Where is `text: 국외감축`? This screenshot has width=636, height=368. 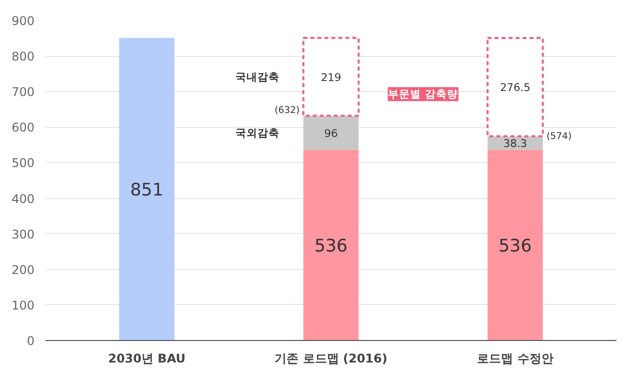 text: 국외감축 is located at coordinates (257, 133).